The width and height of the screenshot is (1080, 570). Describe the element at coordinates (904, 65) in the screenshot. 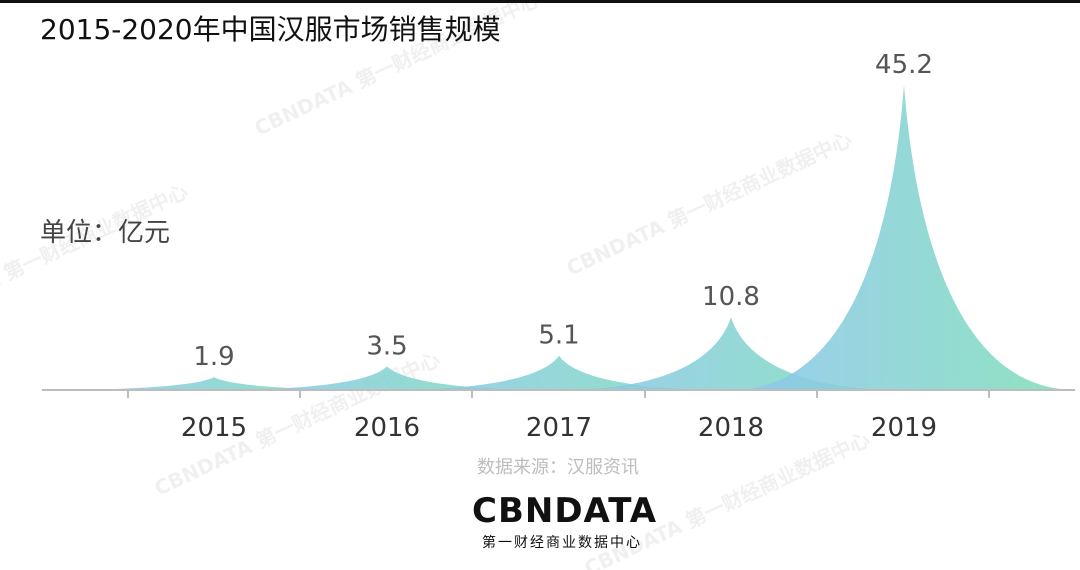

I see `data-label-2019: 45.2` at that location.